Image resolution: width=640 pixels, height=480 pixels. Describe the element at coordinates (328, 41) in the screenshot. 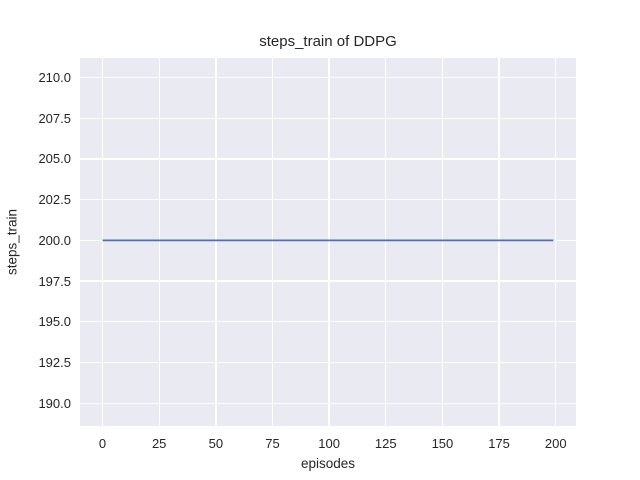

I see `chart-title: steps_train of DDPG` at that location.